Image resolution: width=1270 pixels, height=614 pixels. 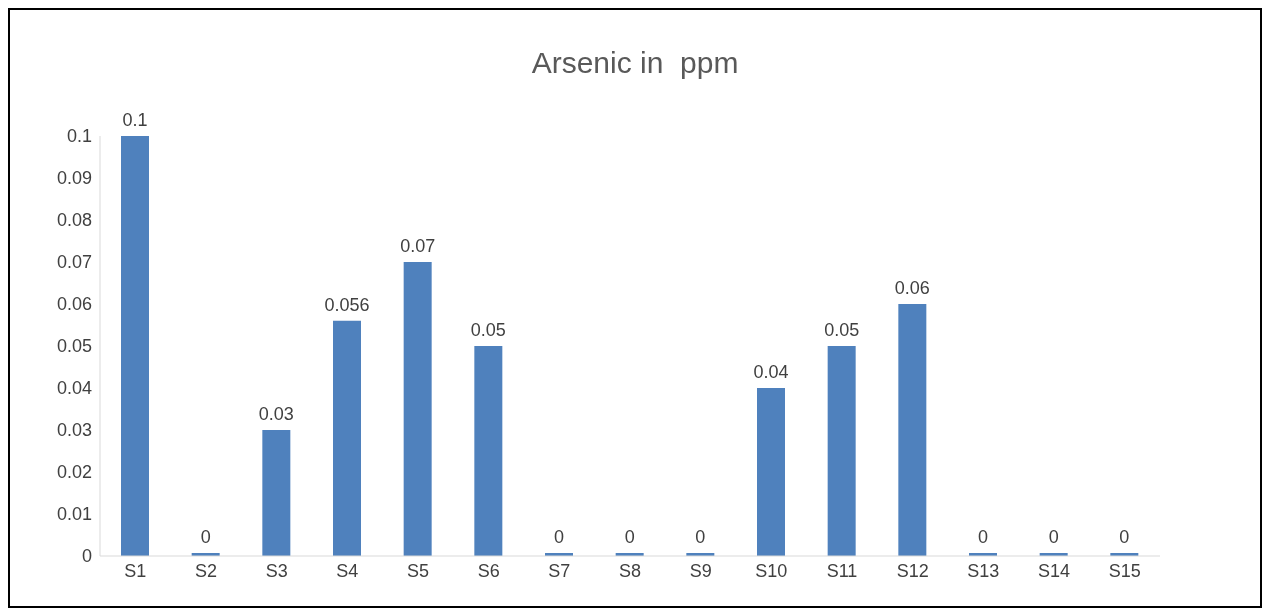 What do you see at coordinates (74, 178) in the screenshot?
I see `y-tick-label: 0.09` at bounding box center [74, 178].